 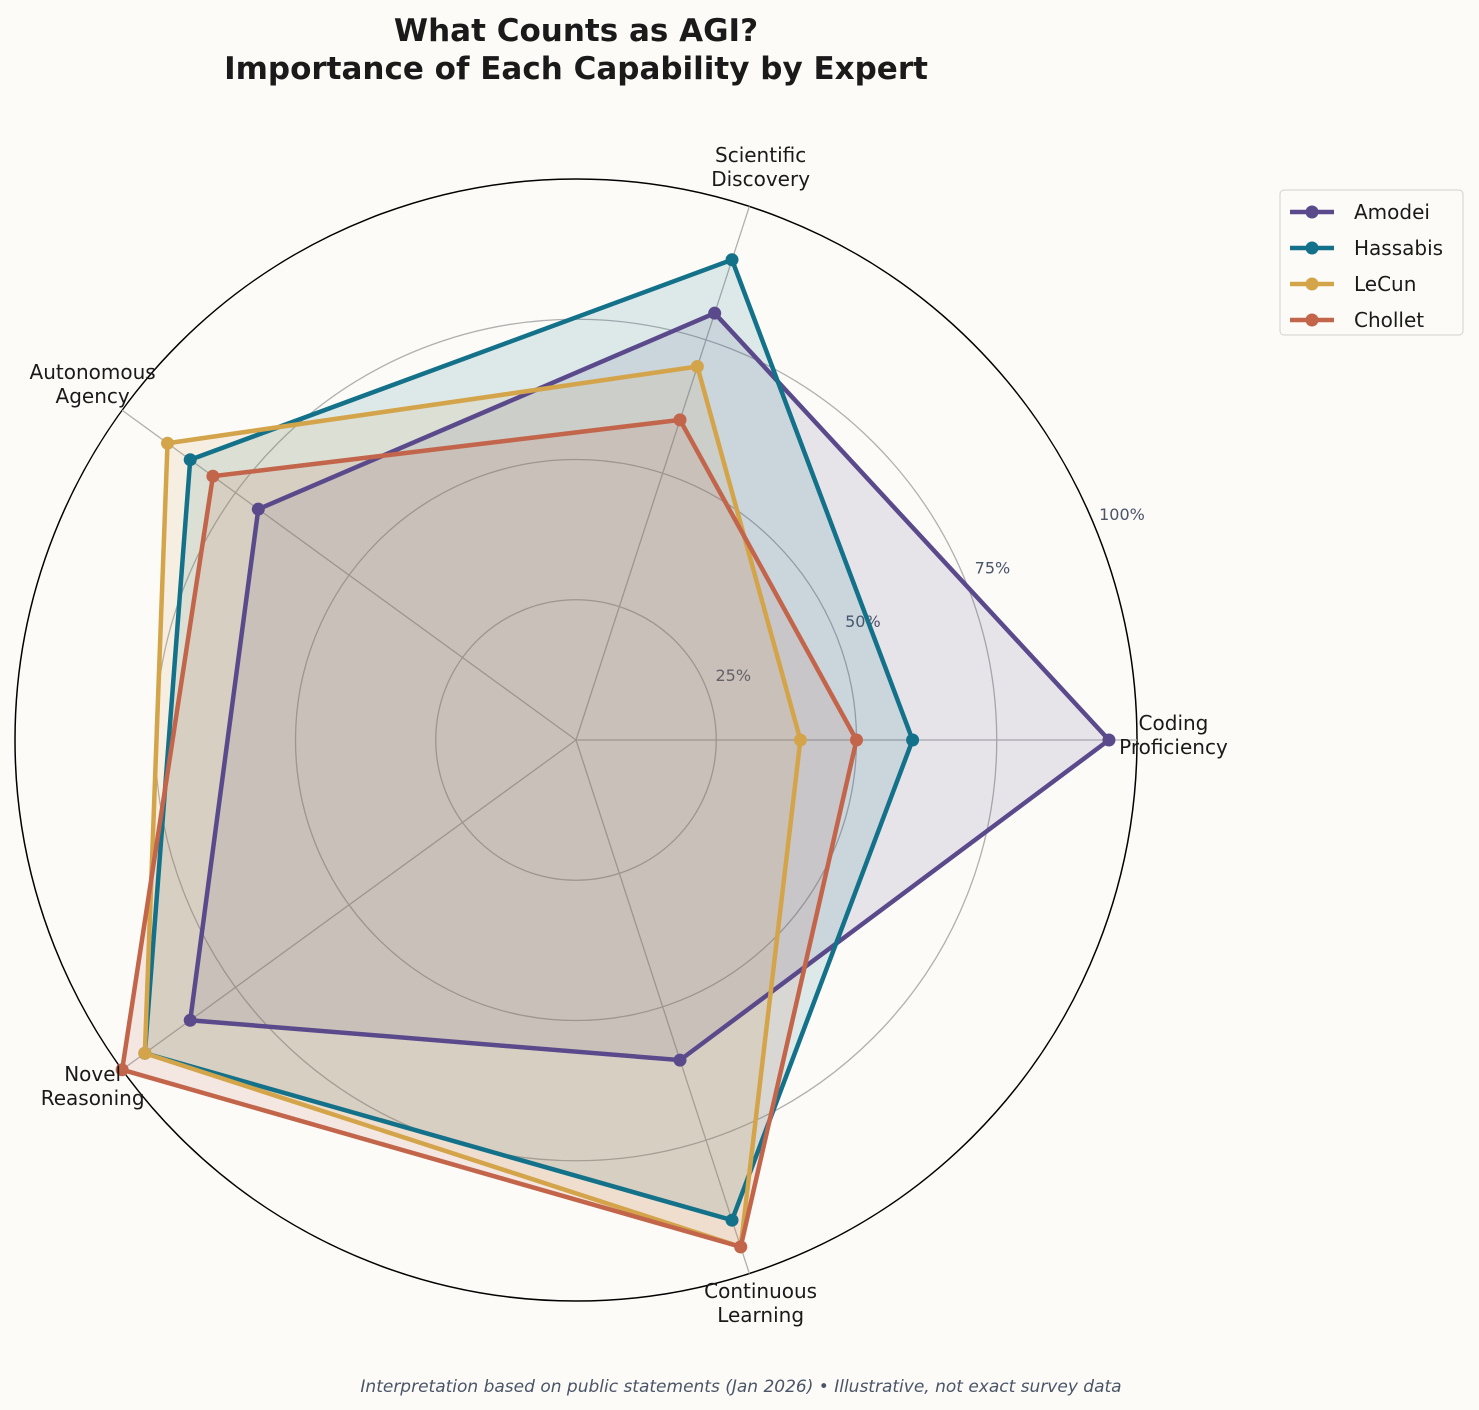 I want to click on radial-tick-label: 100%, so click(x=1122, y=514).